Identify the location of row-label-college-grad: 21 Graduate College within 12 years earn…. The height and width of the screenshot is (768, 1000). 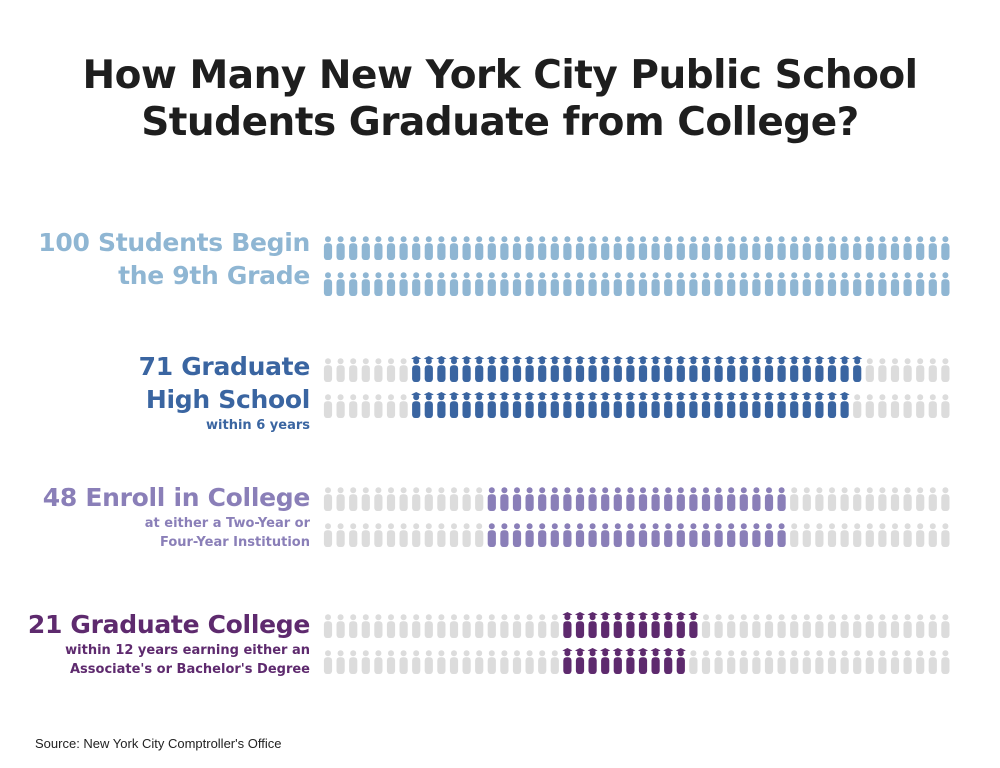
(169, 643).